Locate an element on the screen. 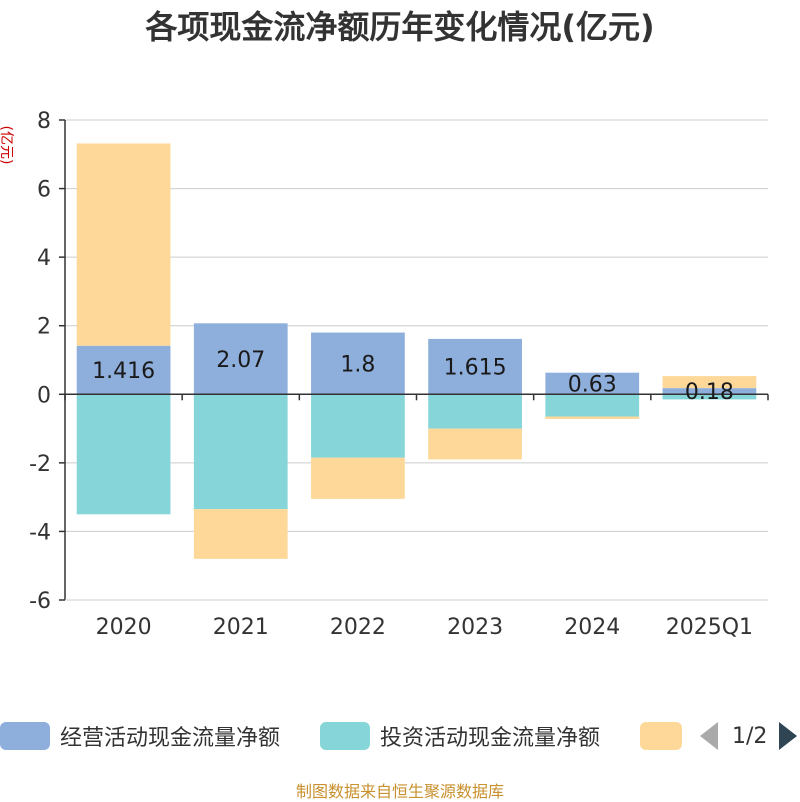 The height and width of the screenshot is (802, 800). legend-pager: 1/2 is located at coordinates (749, 736).